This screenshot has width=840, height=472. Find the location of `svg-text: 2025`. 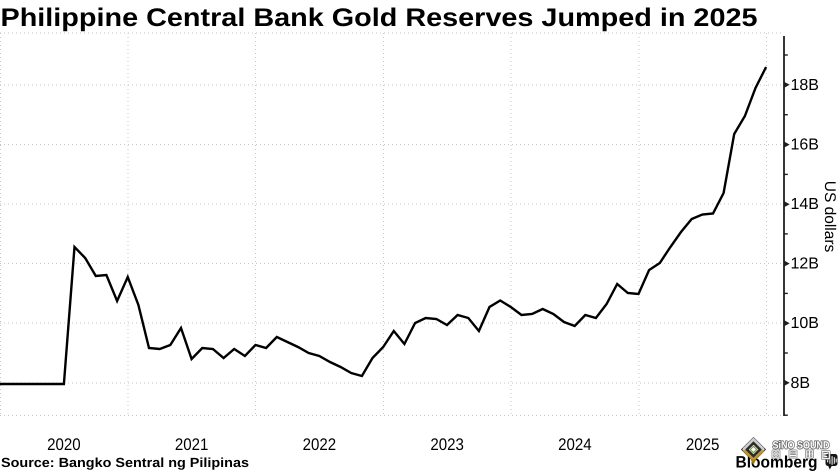

svg-text: 2025 is located at coordinates (703, 444).